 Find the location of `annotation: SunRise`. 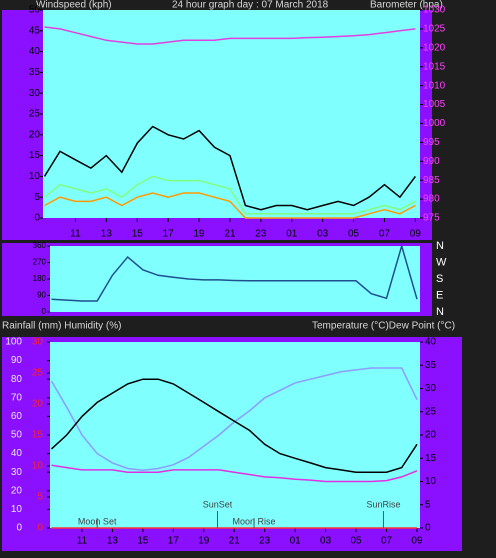

annotation: SunRise is located at coordinates (383, 504).